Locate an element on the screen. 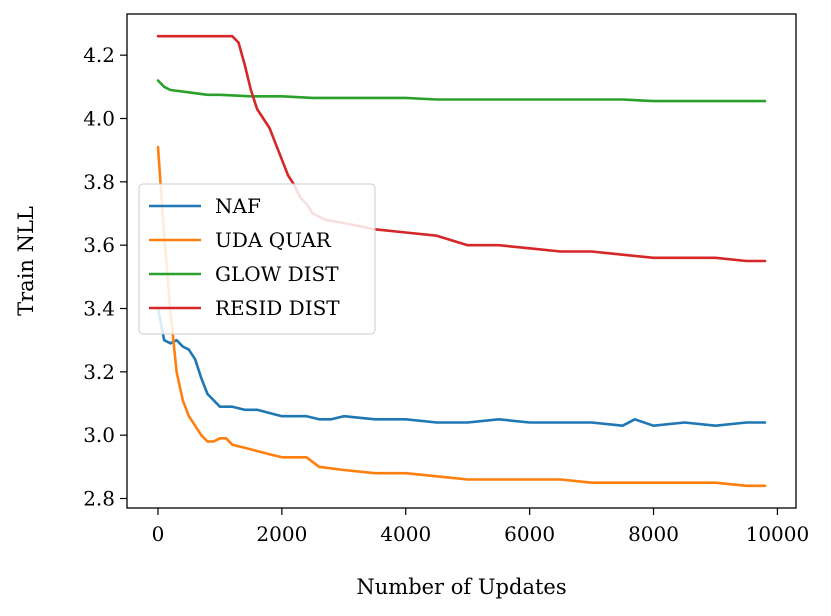 This screenshot has width=831, height=616. y-tick-label: 3.4 is located at coordinates (99, 309).